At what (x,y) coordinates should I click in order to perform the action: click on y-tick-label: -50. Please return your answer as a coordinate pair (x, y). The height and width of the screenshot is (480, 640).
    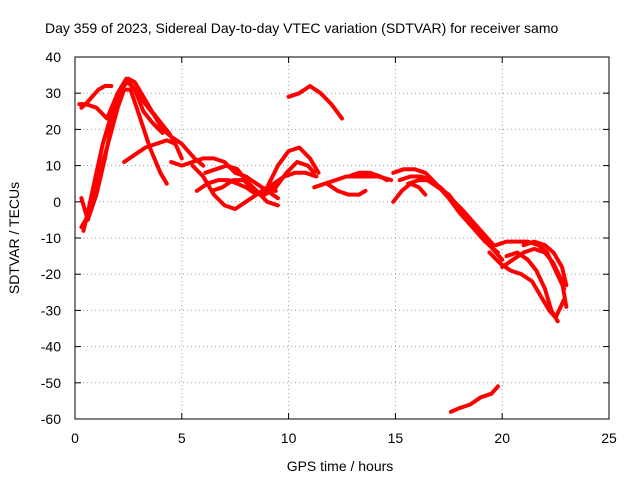
    Looking at the image, I should click on (51, 383).